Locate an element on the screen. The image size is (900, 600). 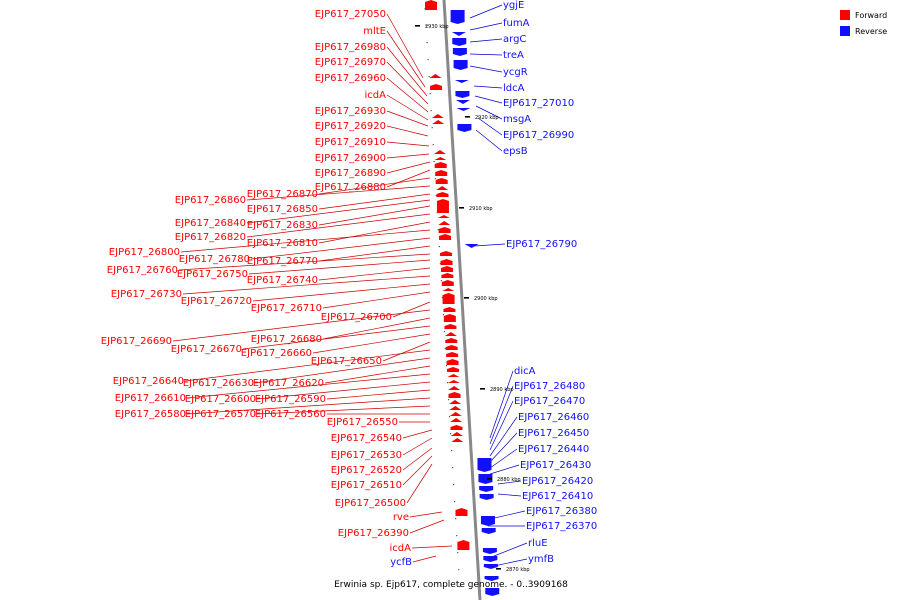
reverse-gene-label: ldcA is located at coordinates (514, 88).